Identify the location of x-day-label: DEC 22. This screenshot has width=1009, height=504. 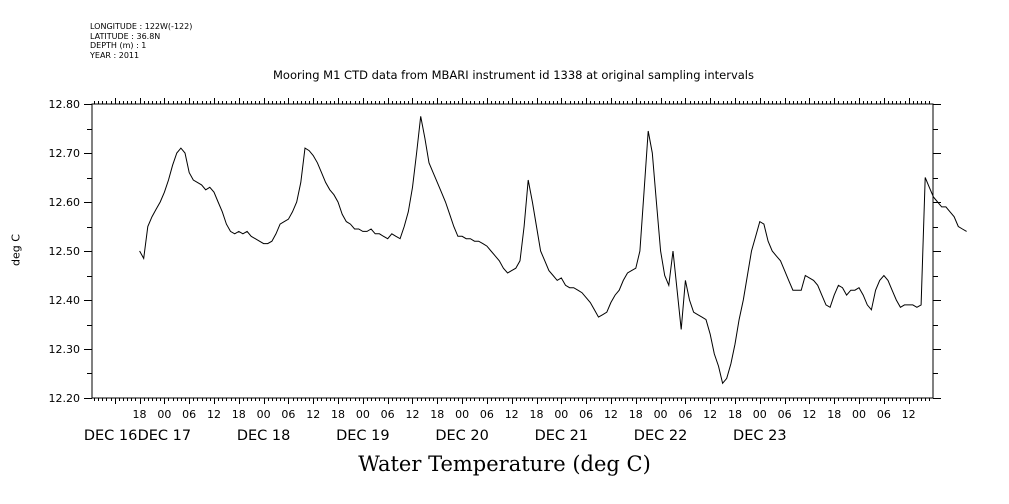
(661, 436).